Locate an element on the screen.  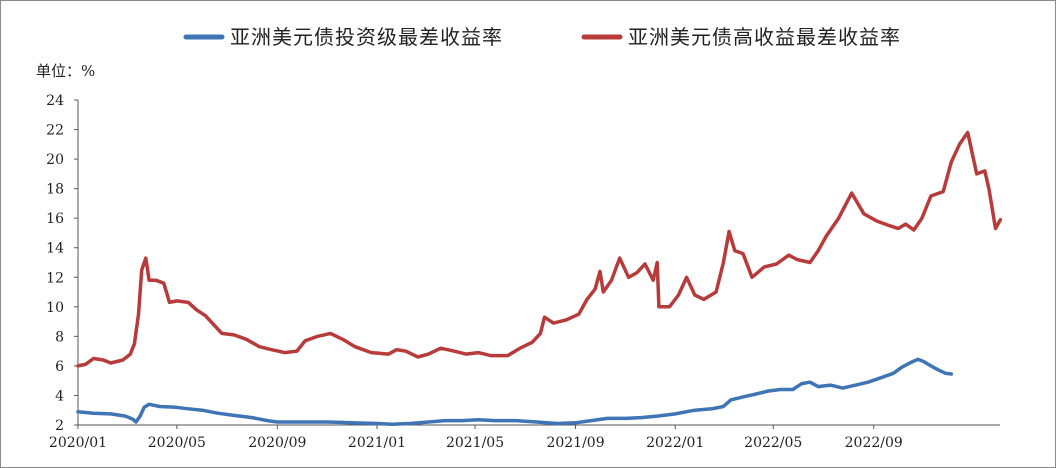
x-tick-label: 2022/09 is located at coordinates (874, 443).